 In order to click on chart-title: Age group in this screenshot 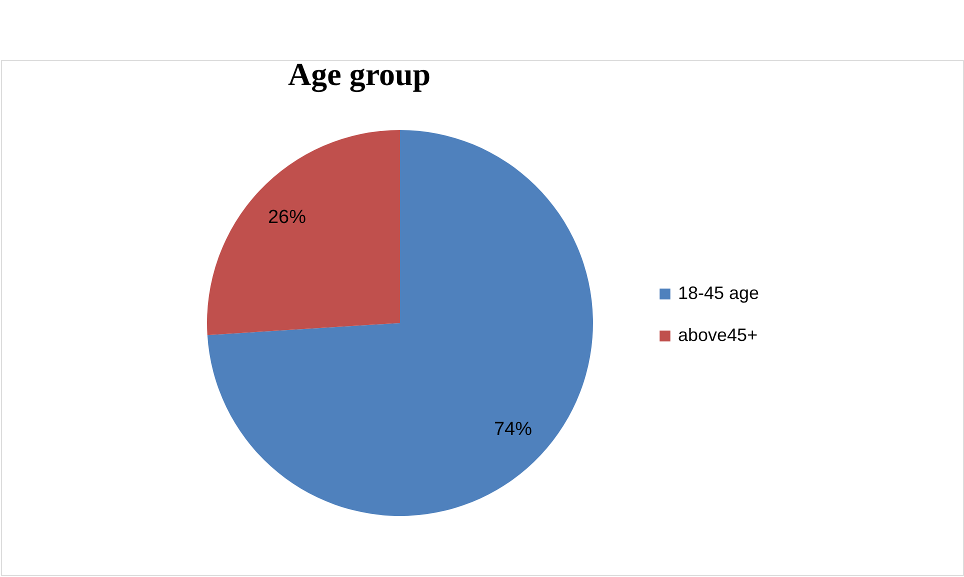, I will do `click(359, 74)`.